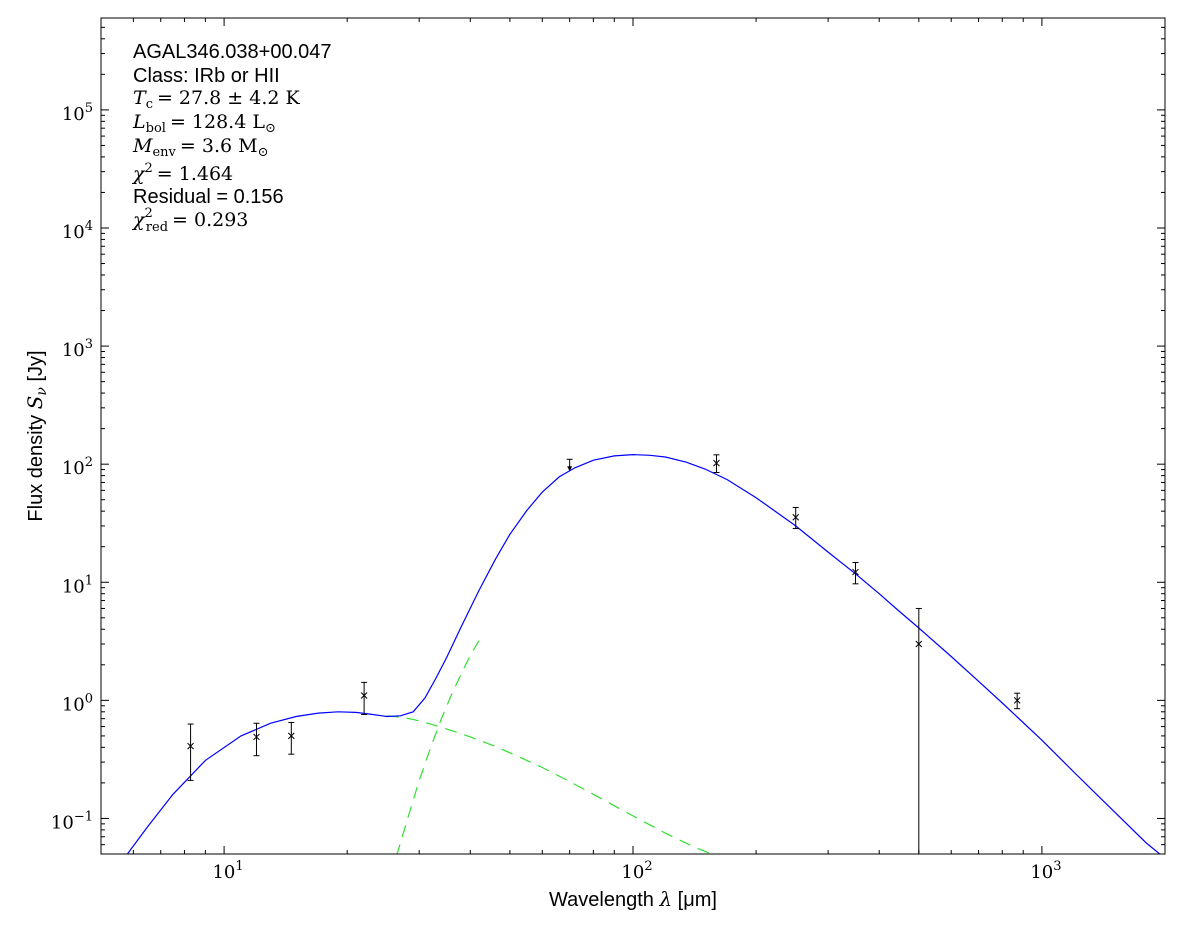 The image size is (1200, 933). I want to click on tc-line: Tc = 27.8 ± 4.2 K, so click(216, 99).